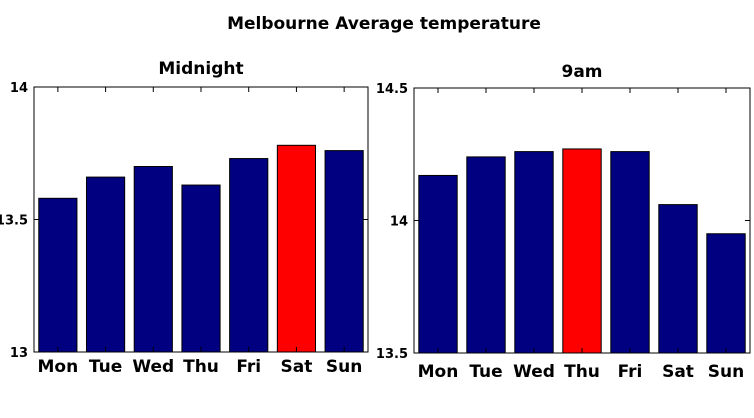 This screenshot has height=418, width=754. I want to click on y-tick-label: 14.5, so click(392, 89).